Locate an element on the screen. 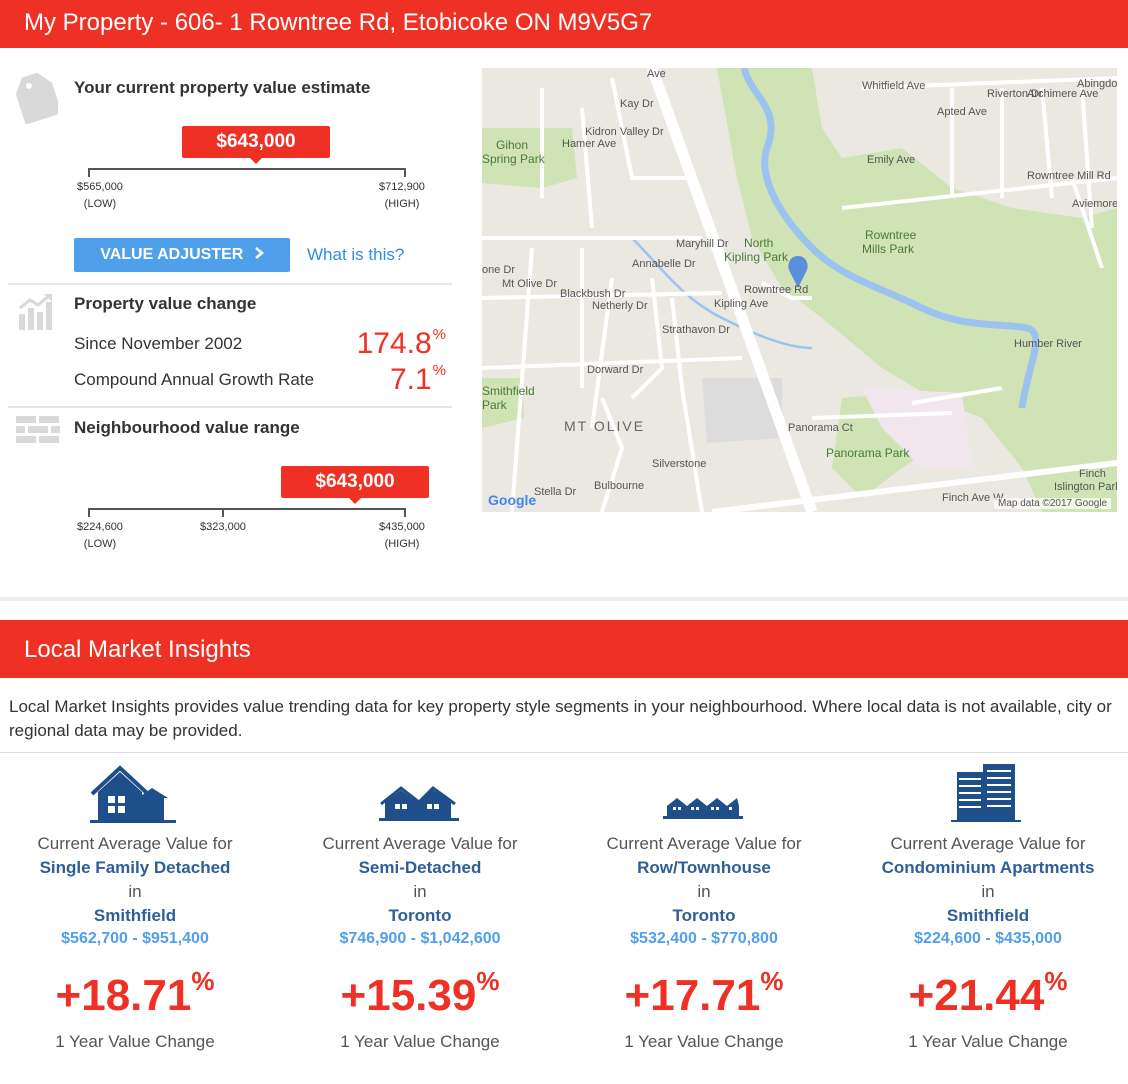 The image size is (1128, 1084). neighbourhood-mid: $323,000 is located at coordinates (223, 527).